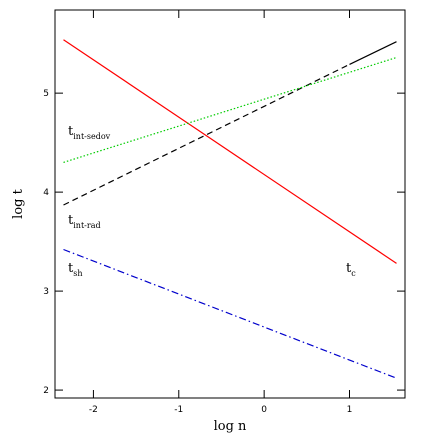  What do you see at coordinates (77, 273) in the screenshot?
I see `annotation-sub: sh` at bounding box center [77, 273].